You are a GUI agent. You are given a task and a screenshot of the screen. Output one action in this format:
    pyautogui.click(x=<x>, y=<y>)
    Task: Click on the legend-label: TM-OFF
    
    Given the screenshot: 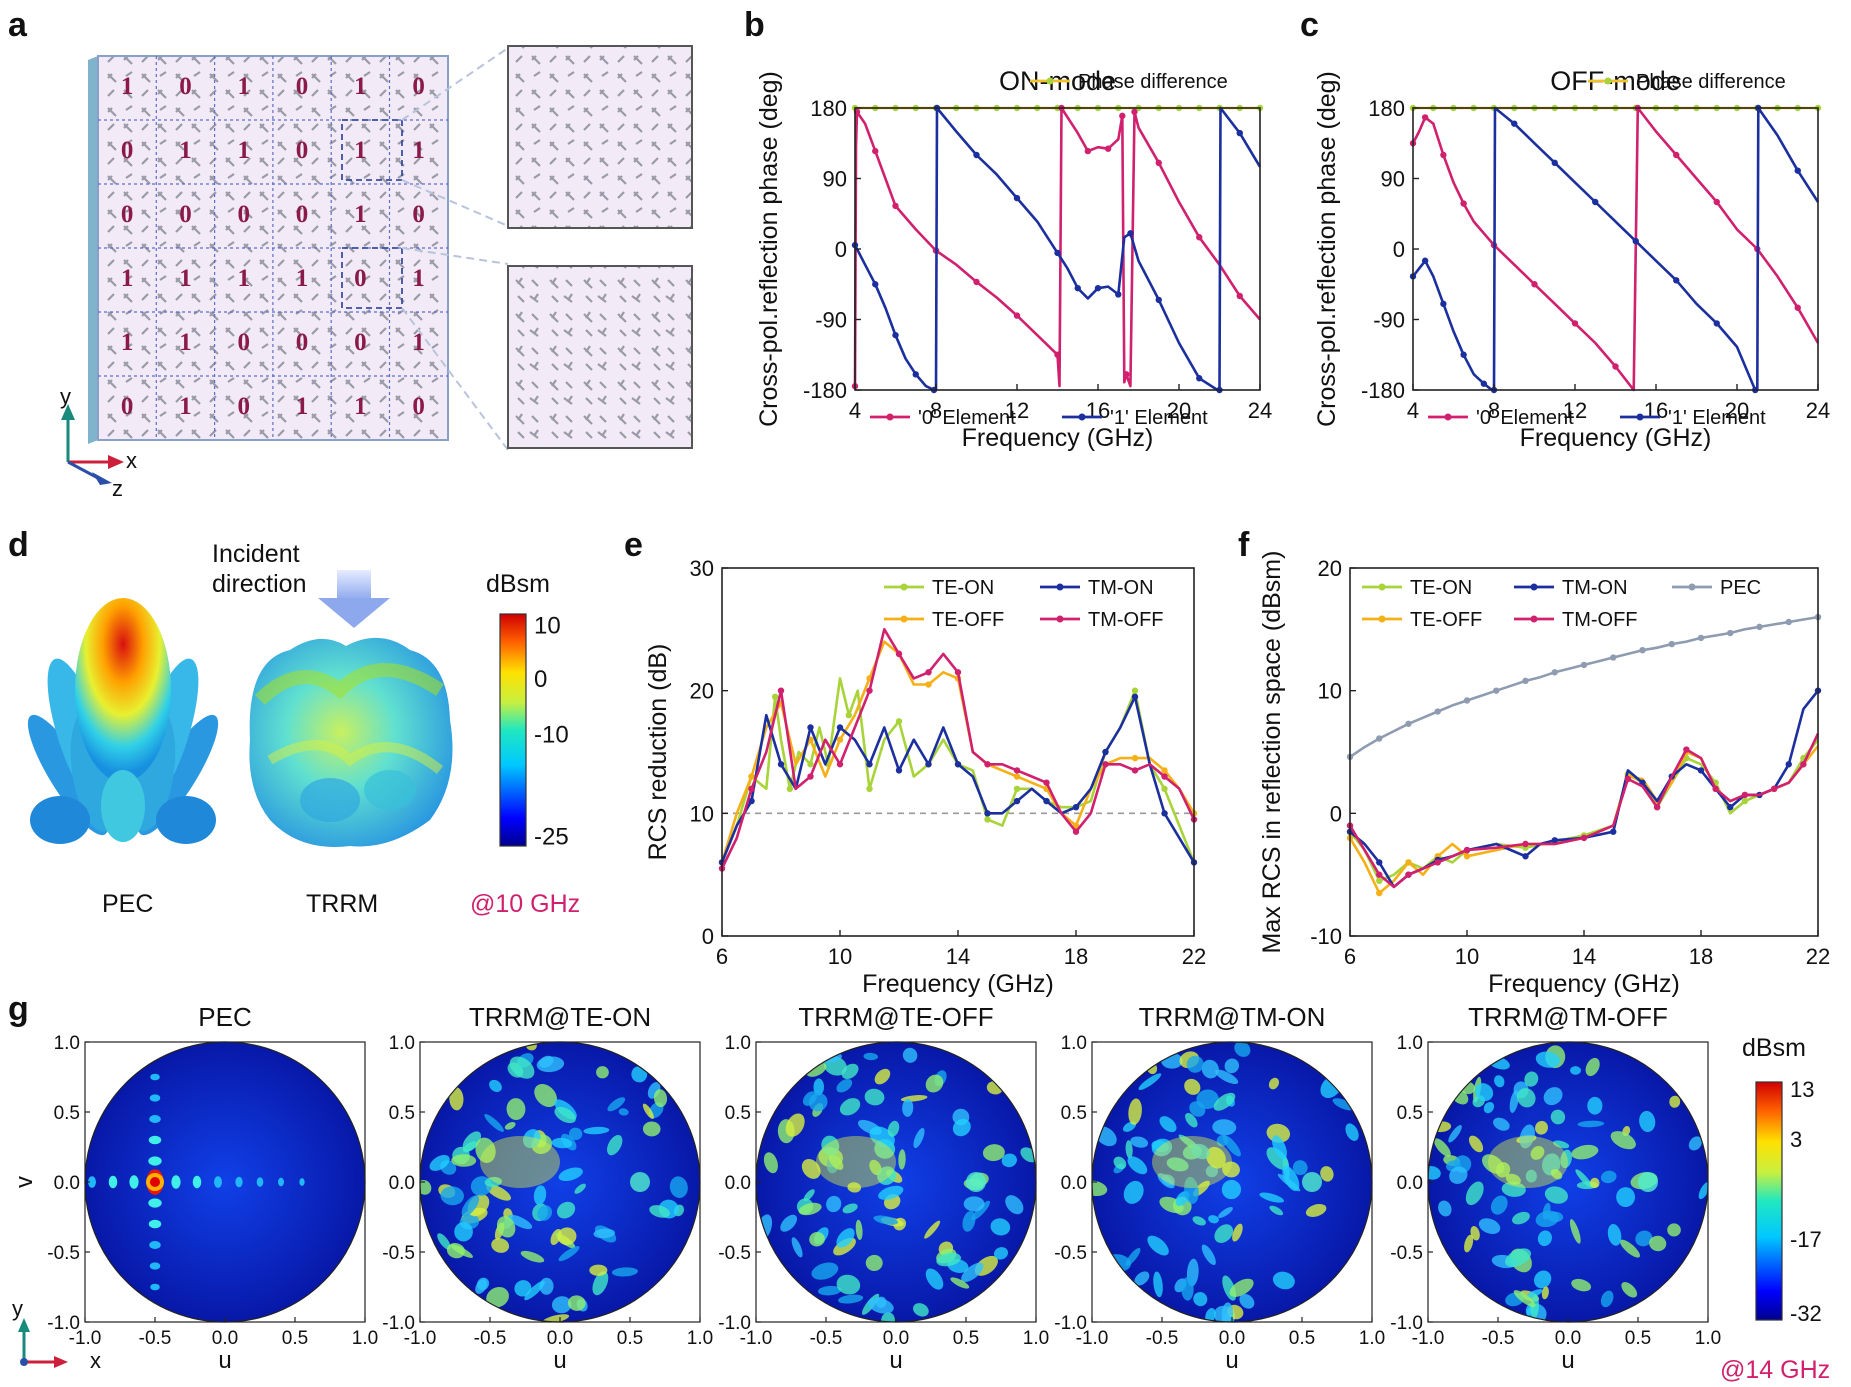 What is the action you would take?
    pyautogui.click(x=1600, y=620)
    